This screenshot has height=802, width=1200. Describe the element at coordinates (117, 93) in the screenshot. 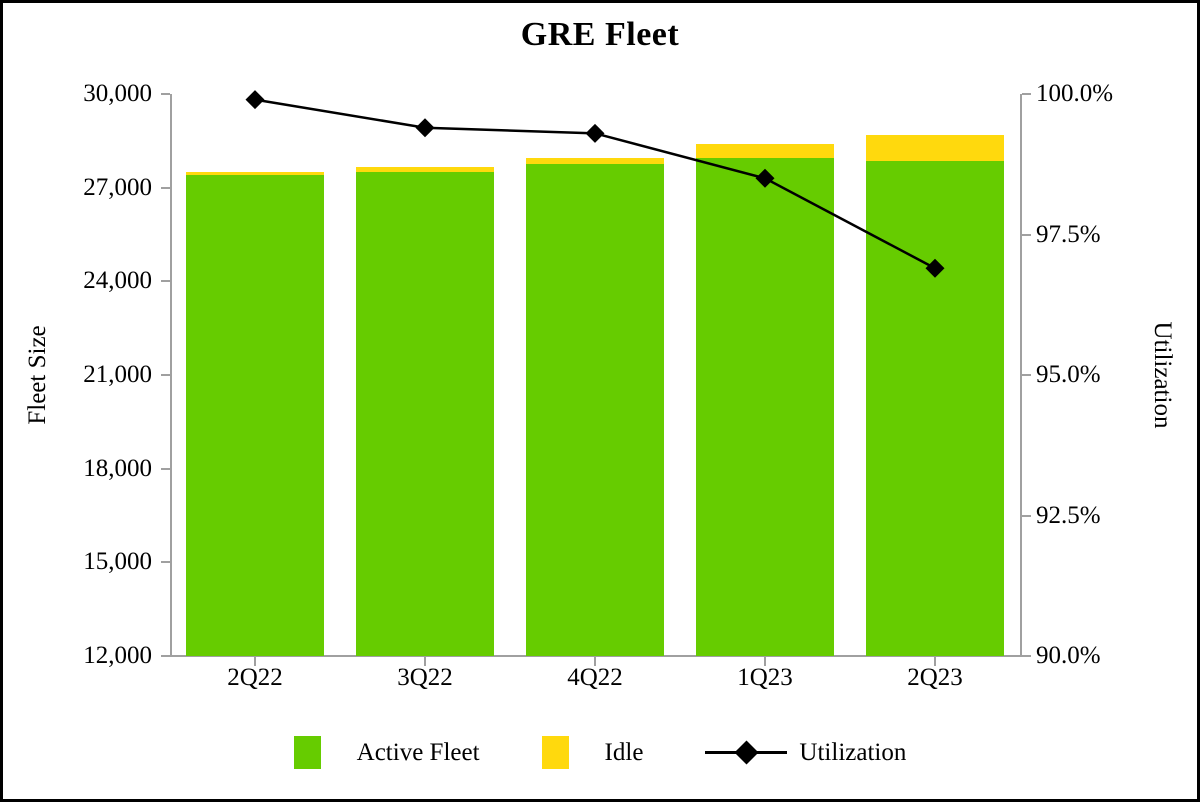

I see `left-tick-label: 30,000` at that location.